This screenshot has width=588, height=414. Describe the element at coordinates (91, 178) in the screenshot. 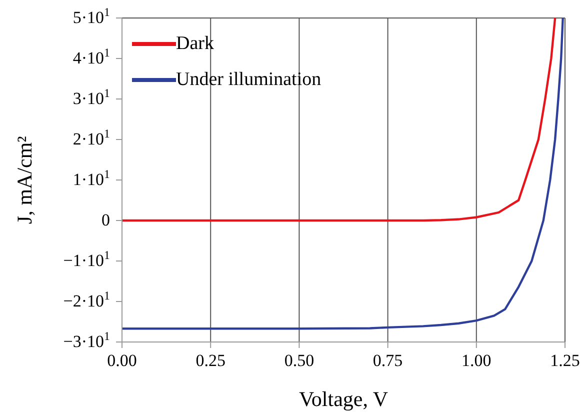

I see `y-tick-label: 1·10$^{1}$` at that location.